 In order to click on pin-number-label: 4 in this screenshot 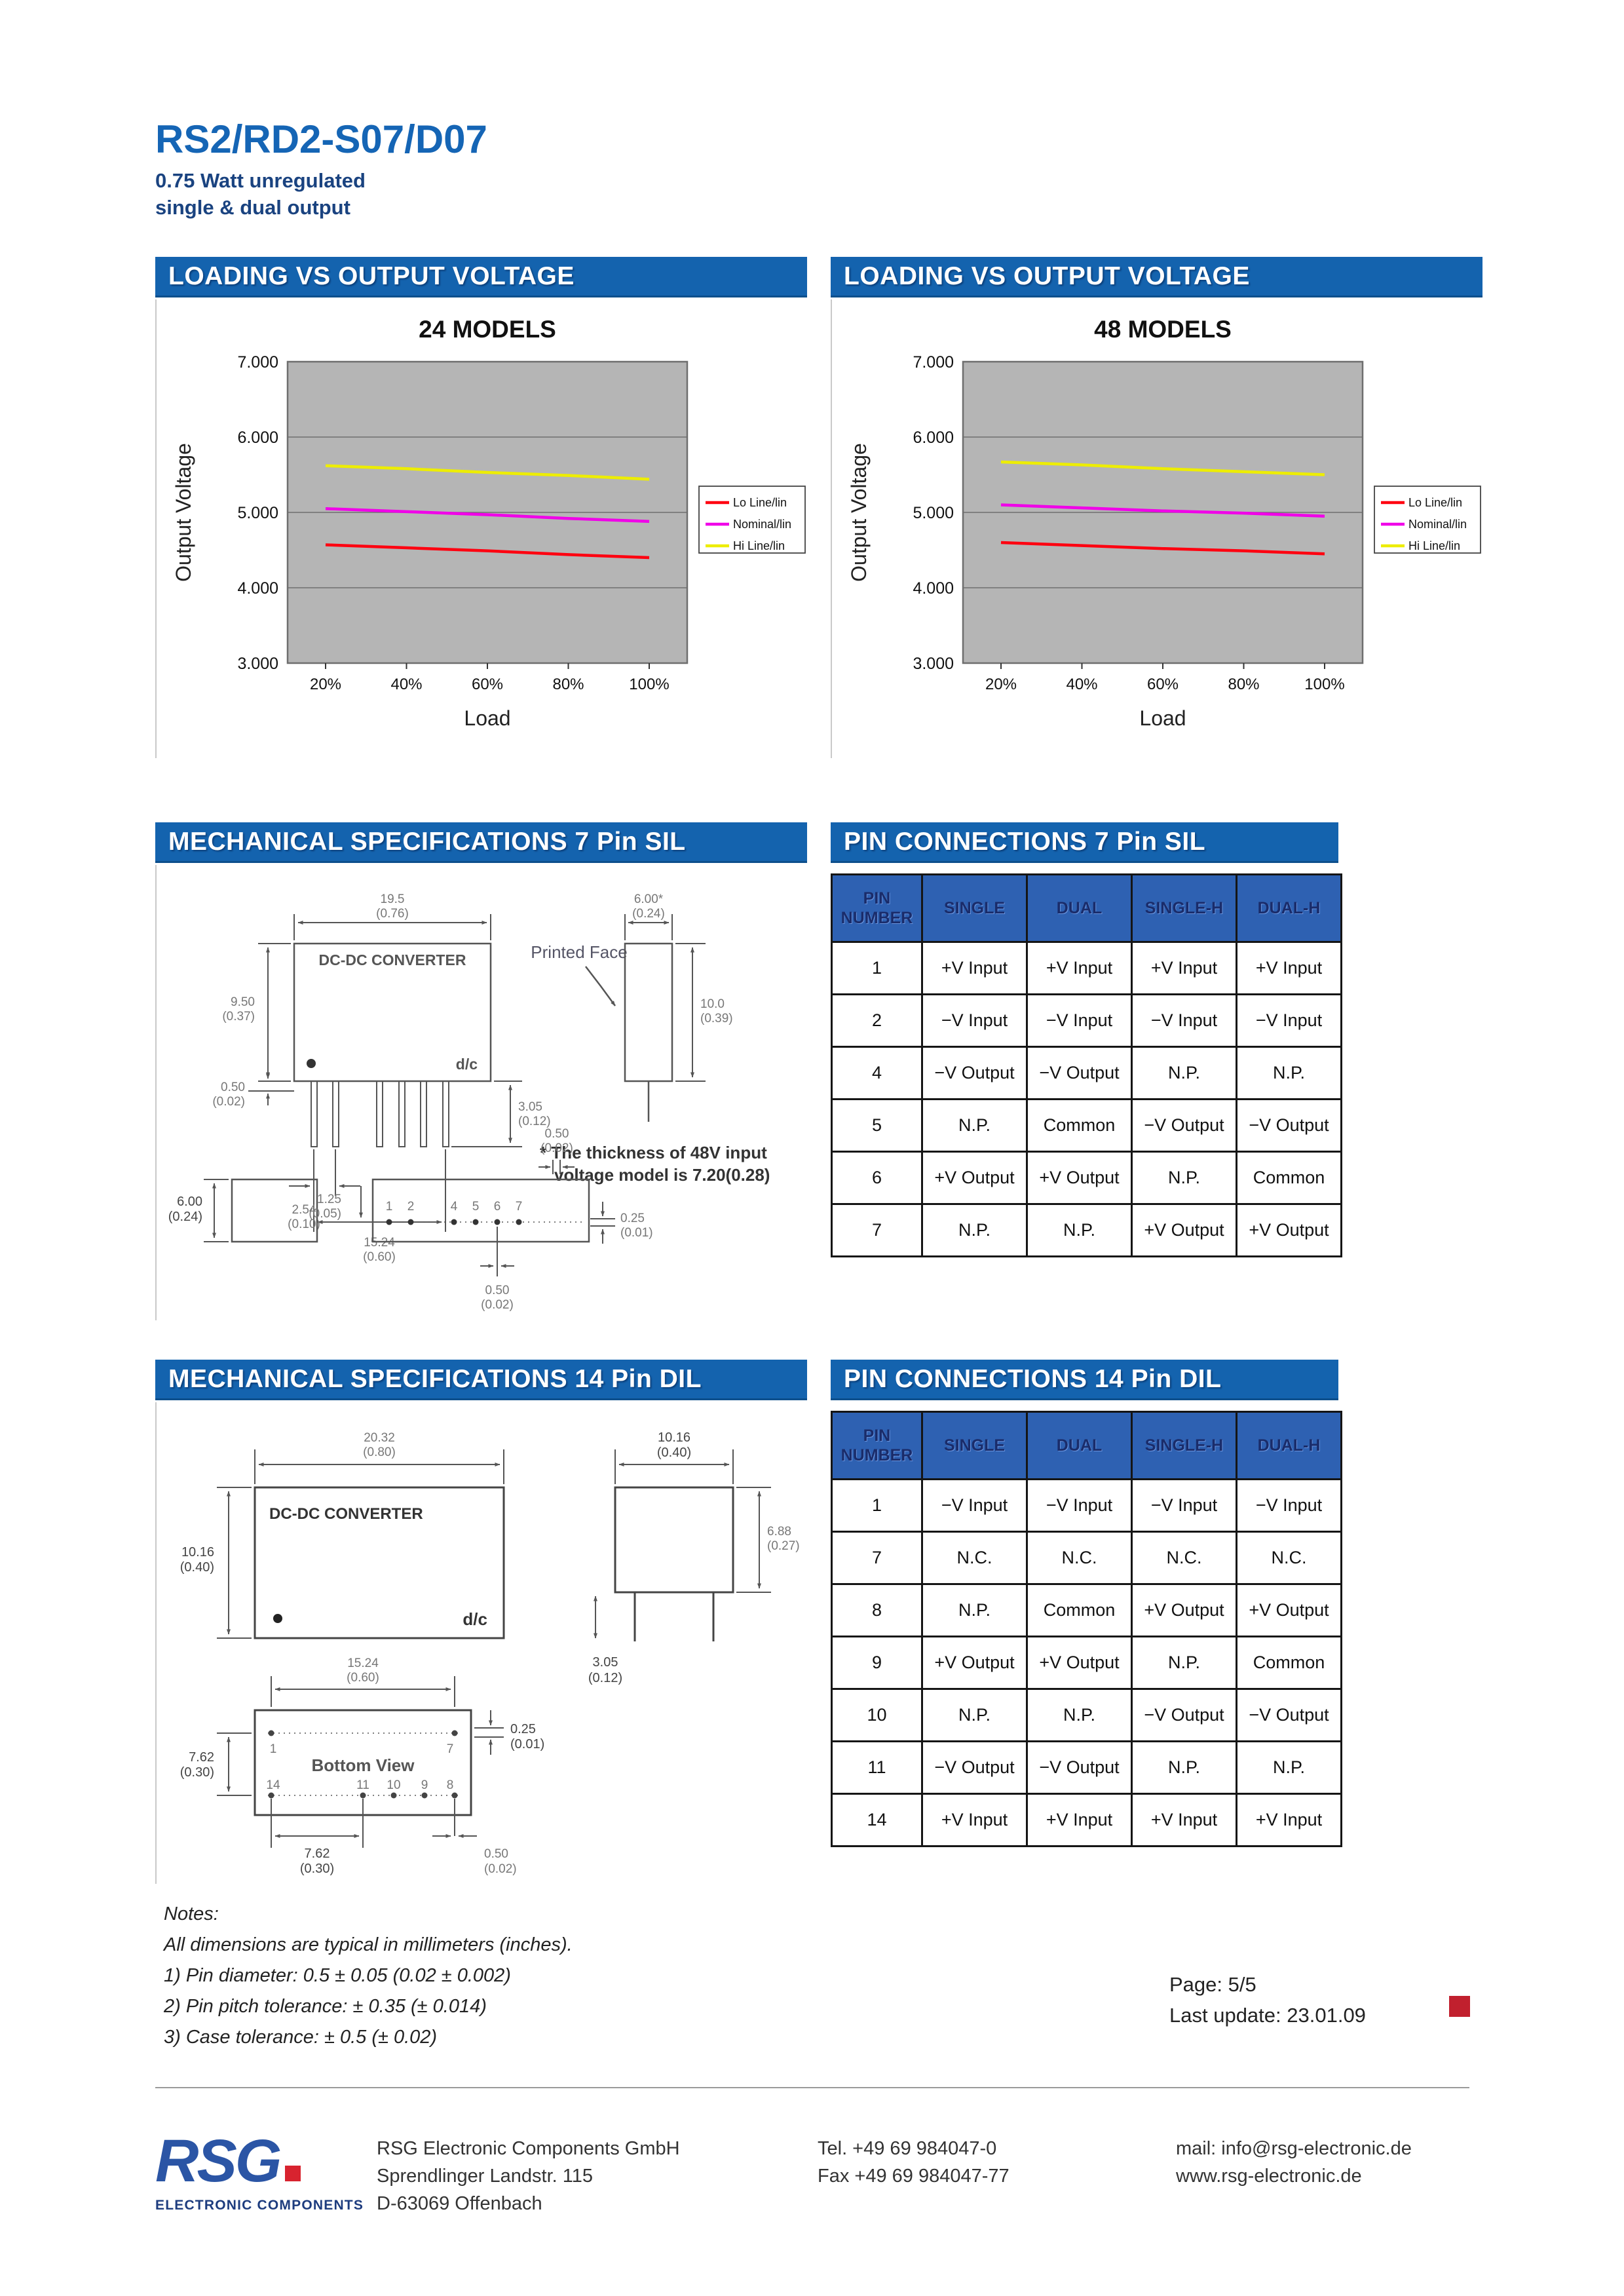, I will do `click(454, 1207)`.